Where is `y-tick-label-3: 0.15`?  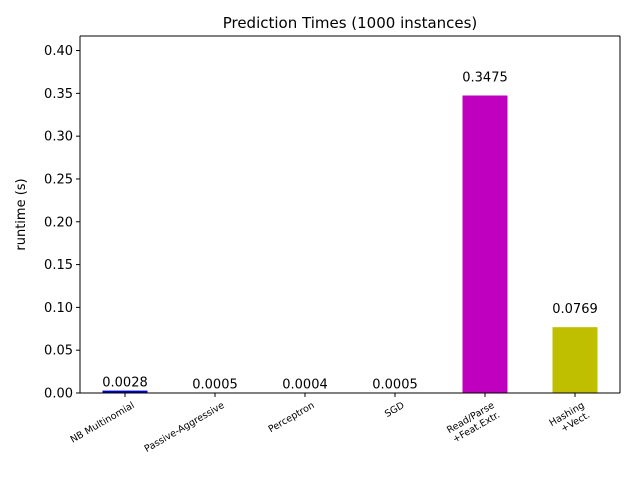
y-tick-label-3: 0.15 is located at coordinates (58, 265).